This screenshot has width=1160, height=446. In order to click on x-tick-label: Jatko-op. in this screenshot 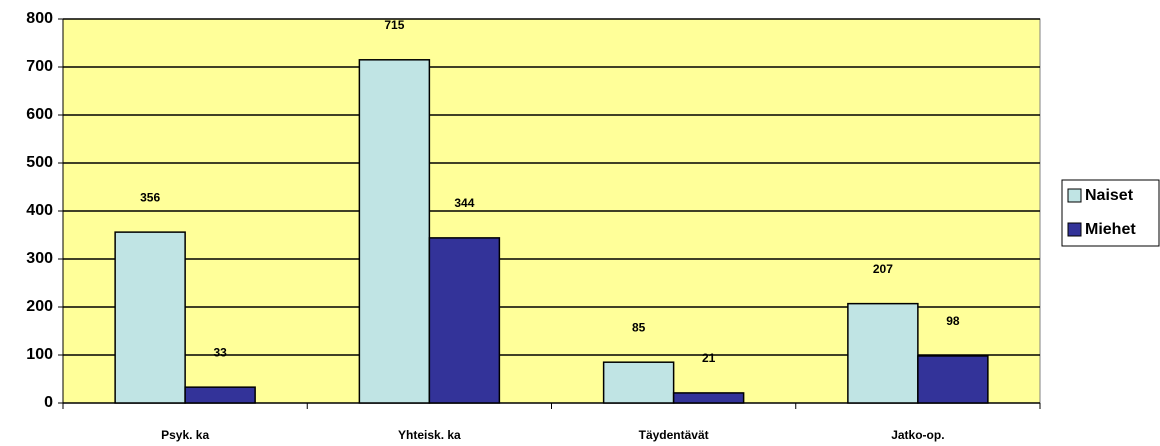, I will do `click(917, 435)`.